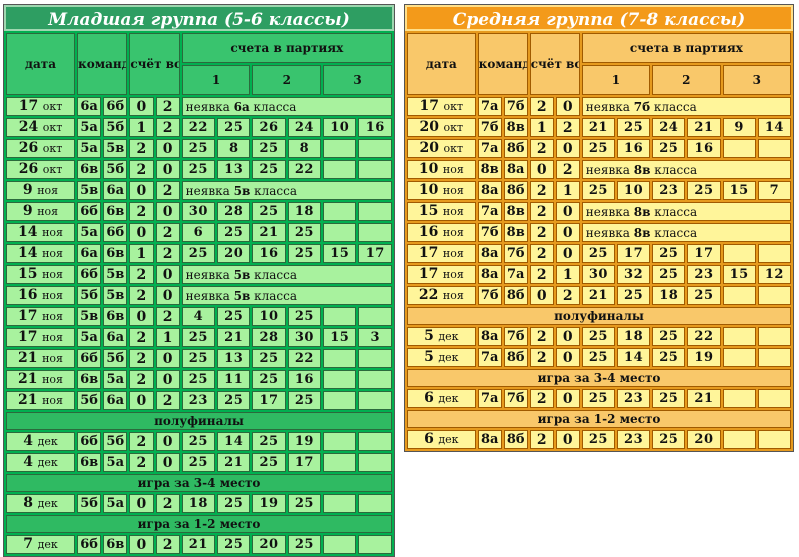 The width and height of the screenshot is (799, 557). Describe the element at coordinates (28, 295) in the screenshot. I see `date-day: 16` at that location.